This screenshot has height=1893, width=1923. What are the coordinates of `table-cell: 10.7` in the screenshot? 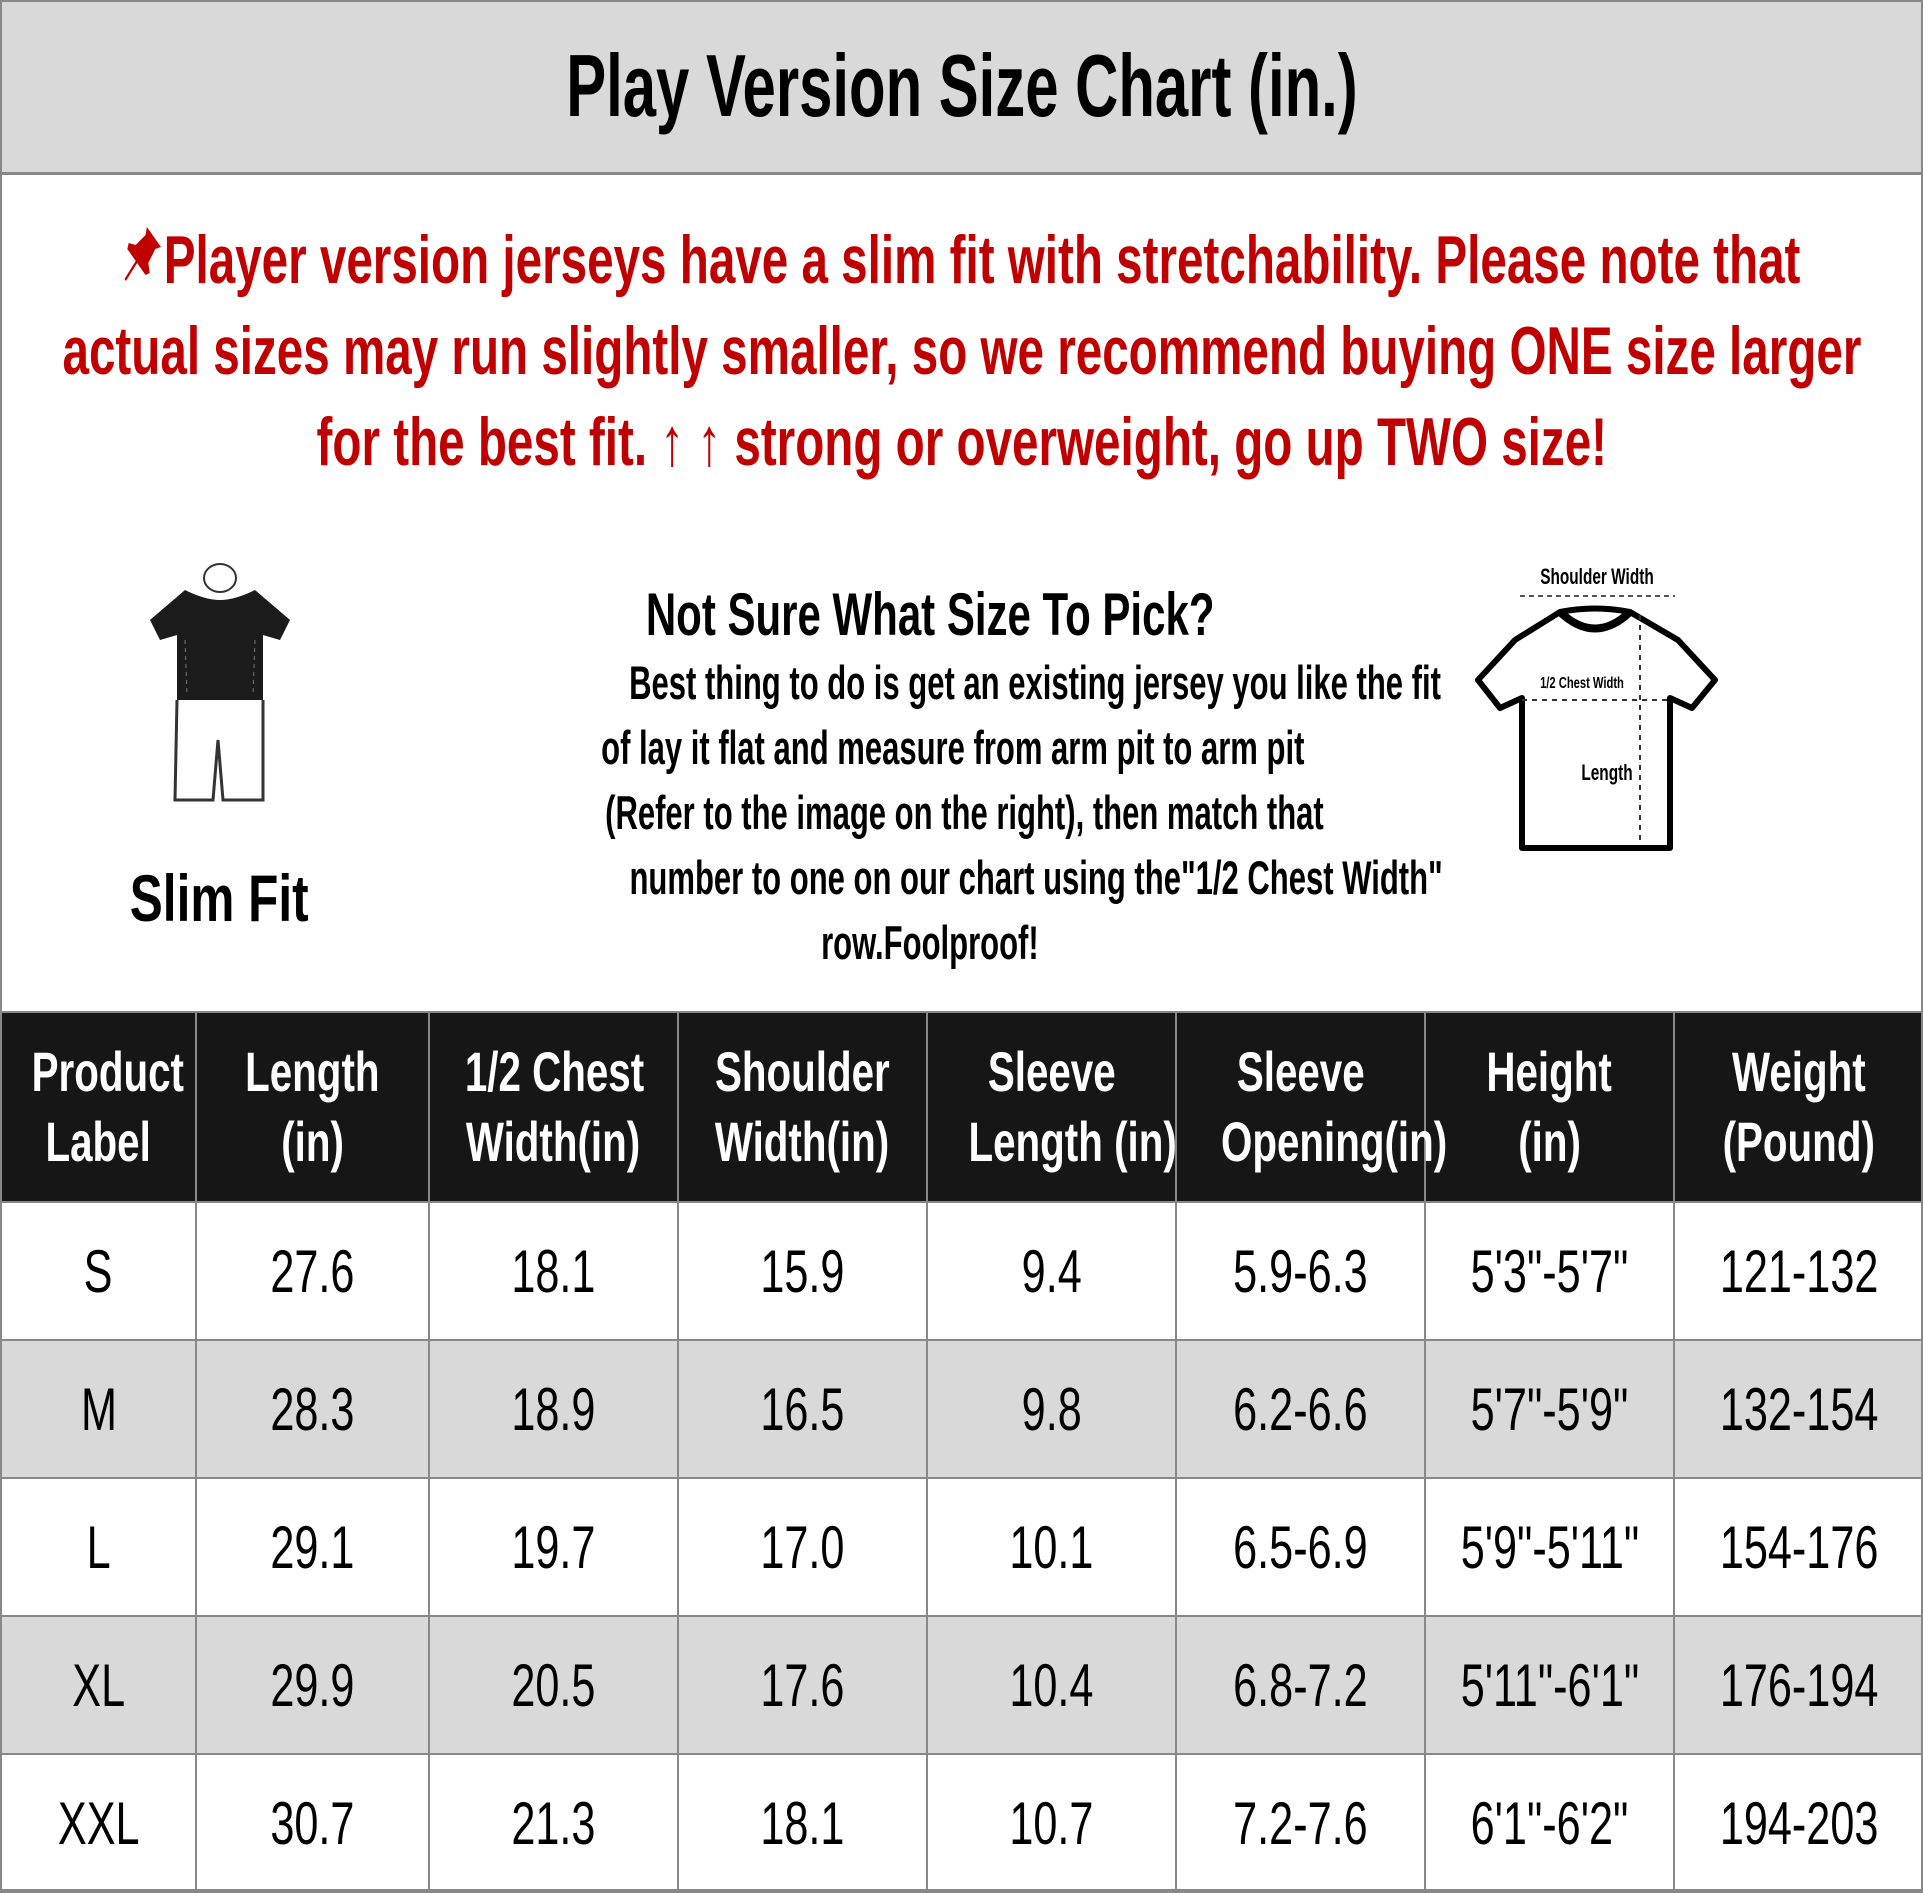 It's located at (1051, 1823).